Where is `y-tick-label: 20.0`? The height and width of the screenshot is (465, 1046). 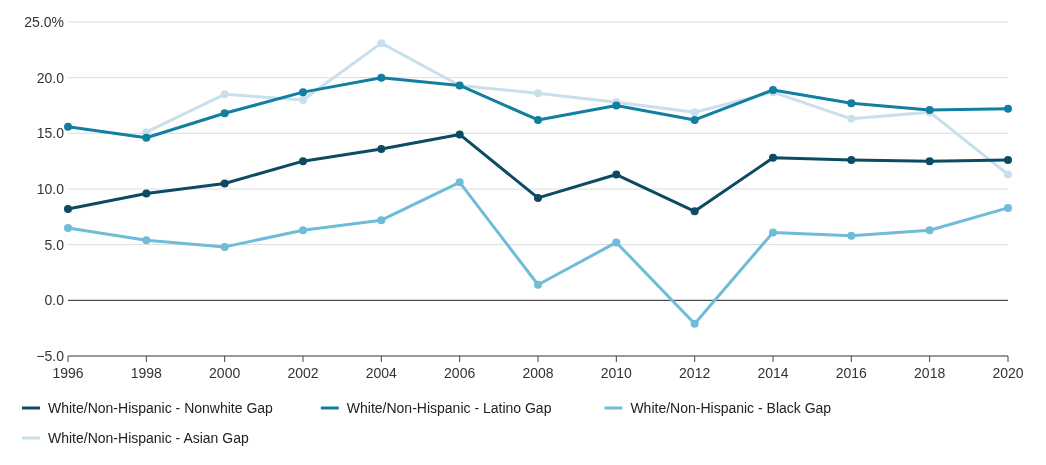 y-tick-label: 20.0 is located at coordinates (50, 77).